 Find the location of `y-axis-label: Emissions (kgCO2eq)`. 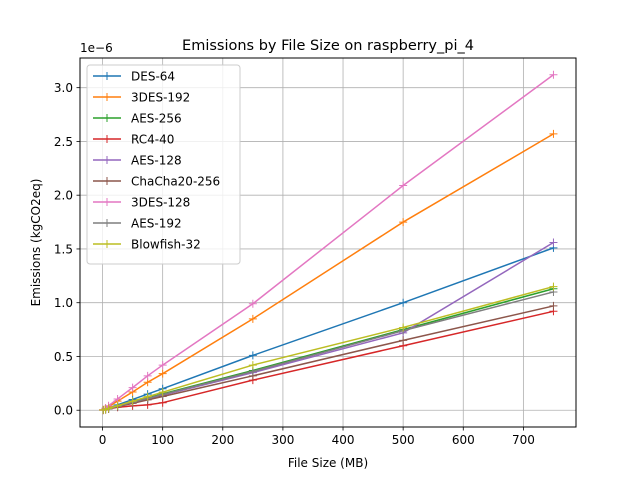

y-axis-label: Emissions (kgCO2eq) is located at coordinates (36, 243).